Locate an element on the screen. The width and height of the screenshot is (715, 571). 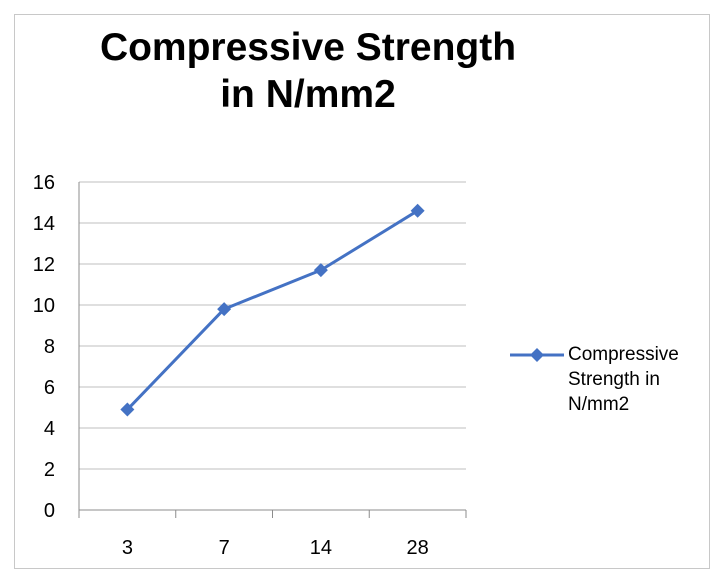
legend-label: Compressive Strength in N/mm2 is located at coordinates (623, 379).